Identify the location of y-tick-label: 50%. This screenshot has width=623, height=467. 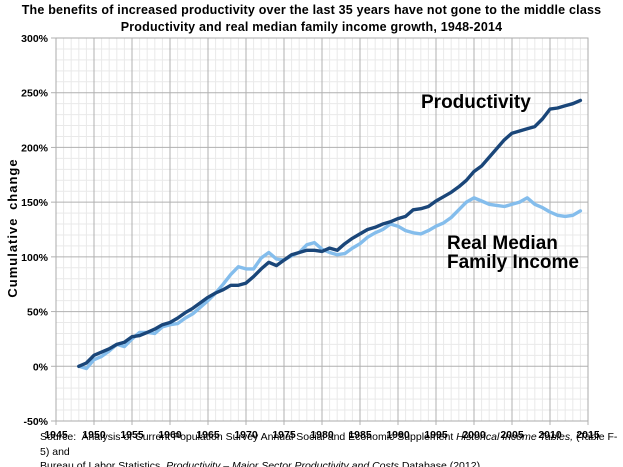
(38, 313).